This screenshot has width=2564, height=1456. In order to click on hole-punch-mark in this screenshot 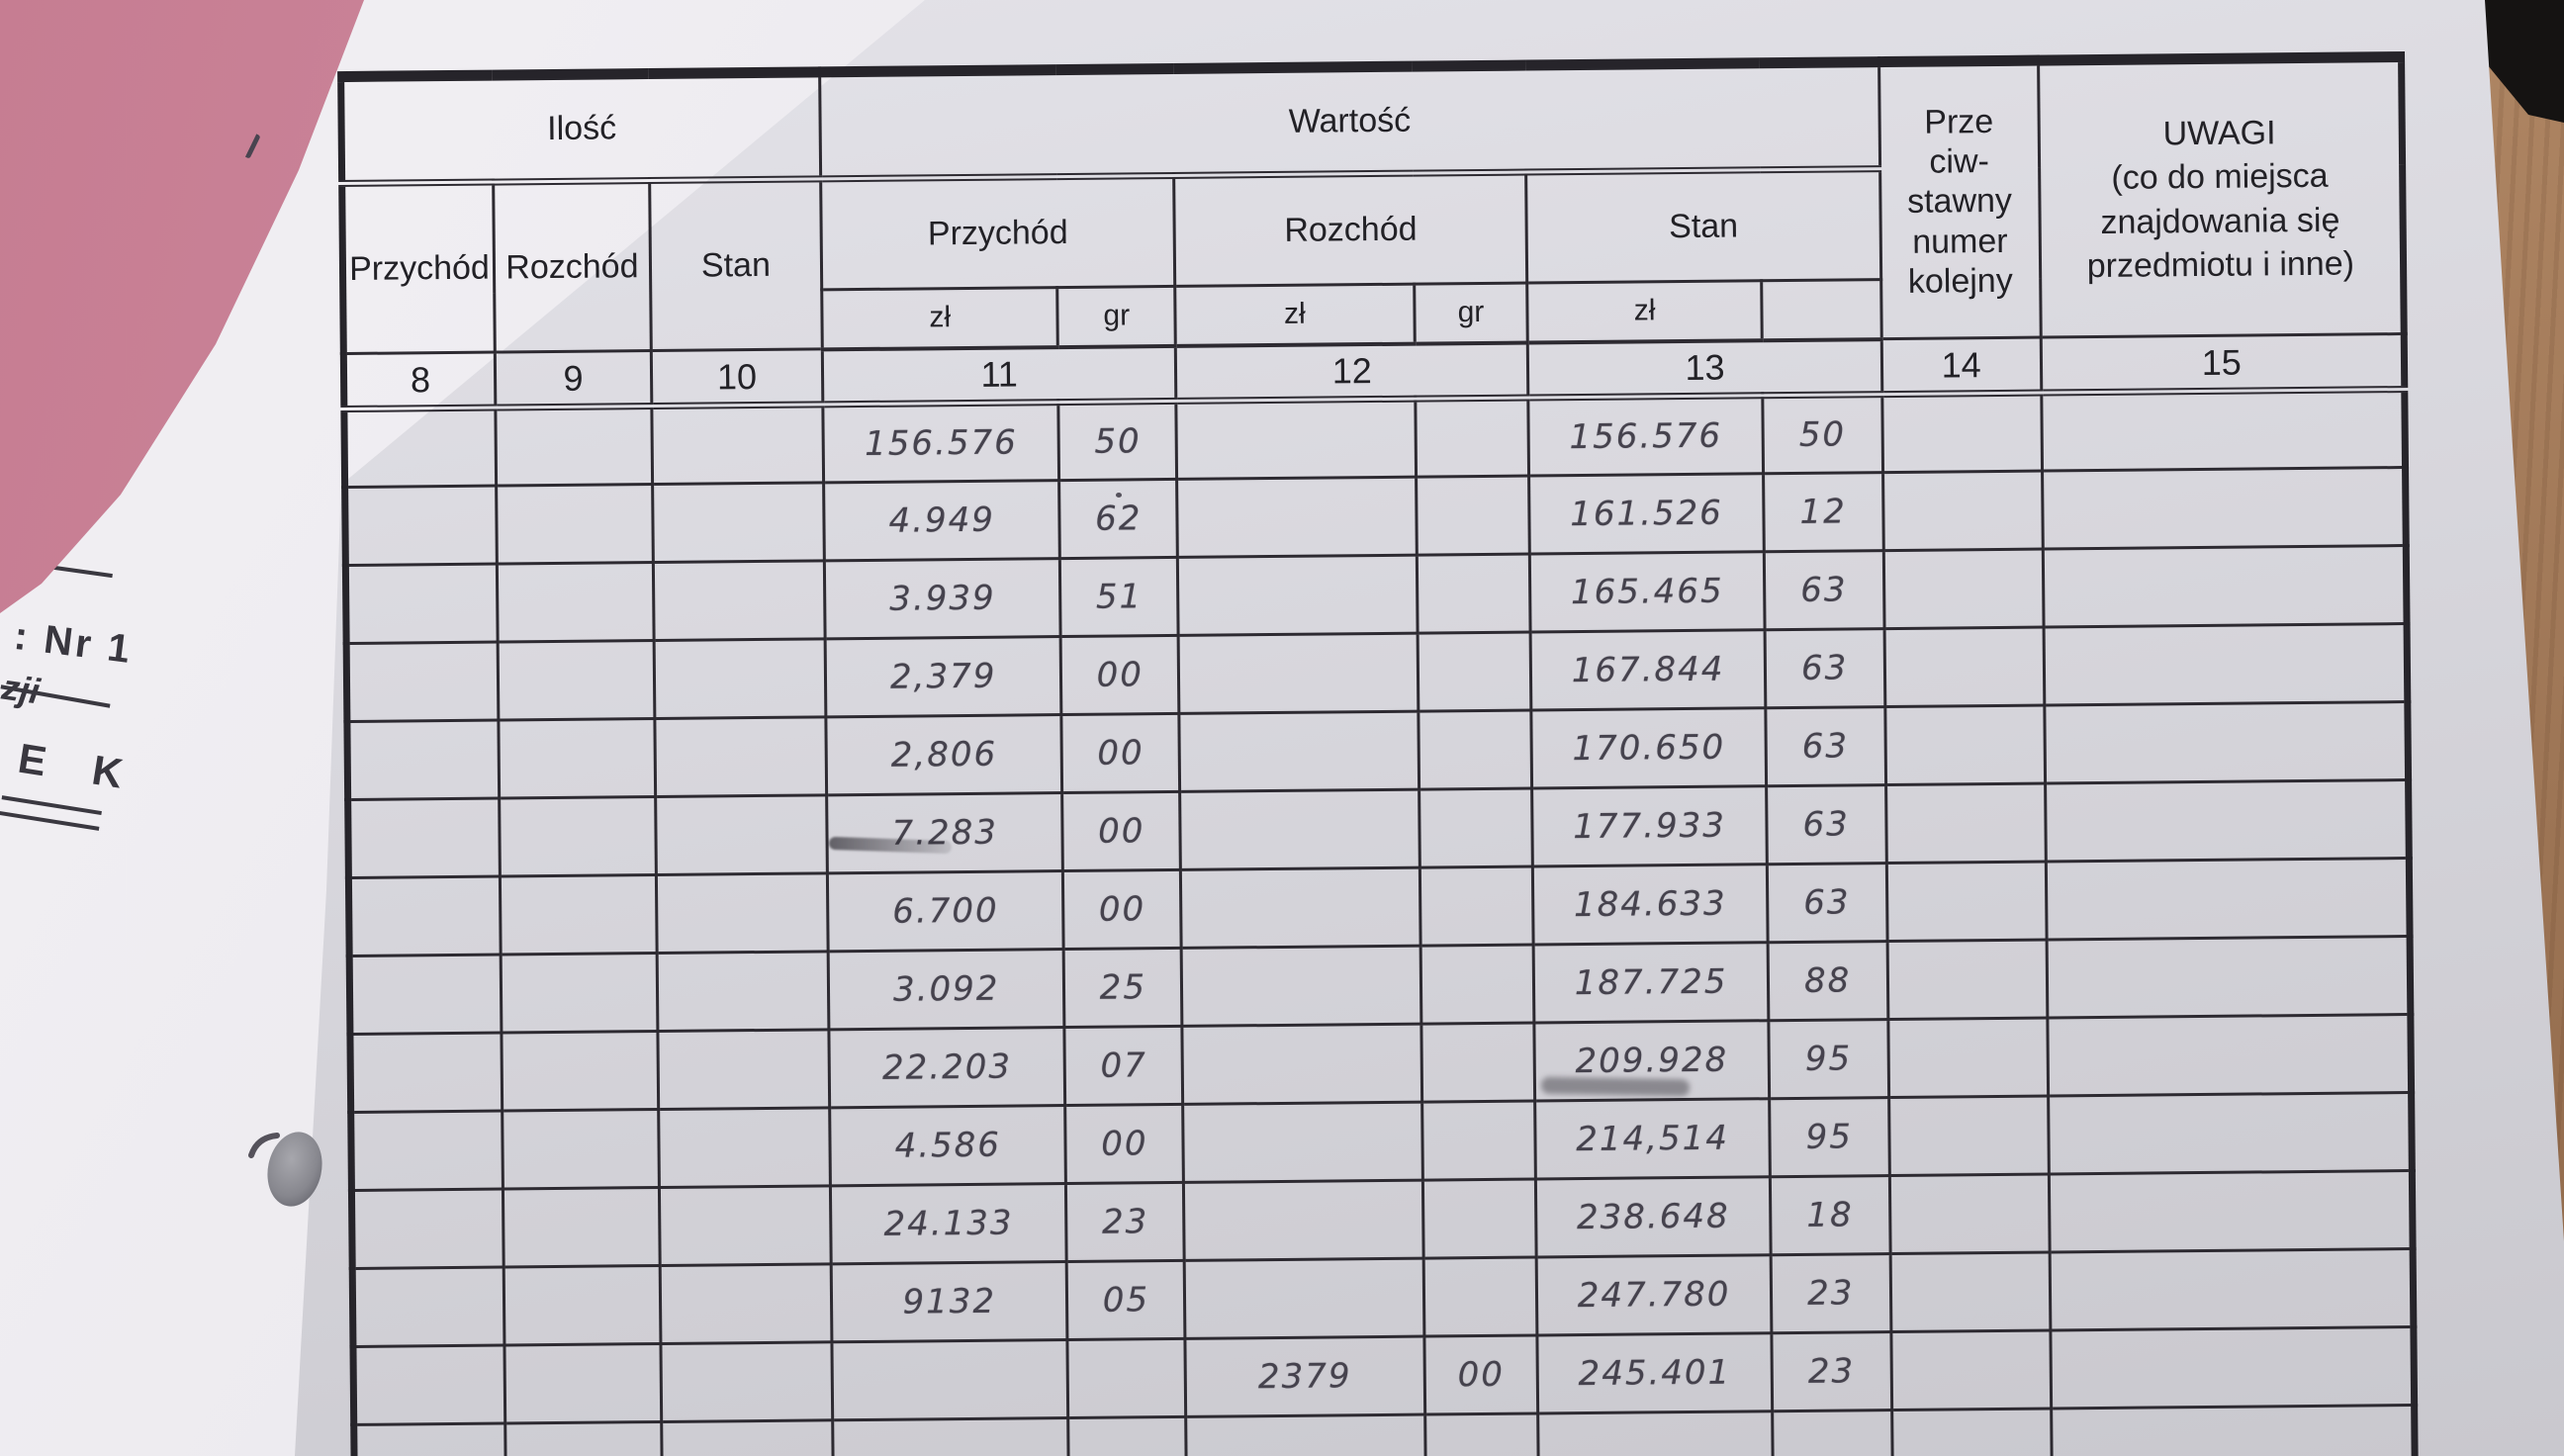, I will do `click(285, 1169)`.